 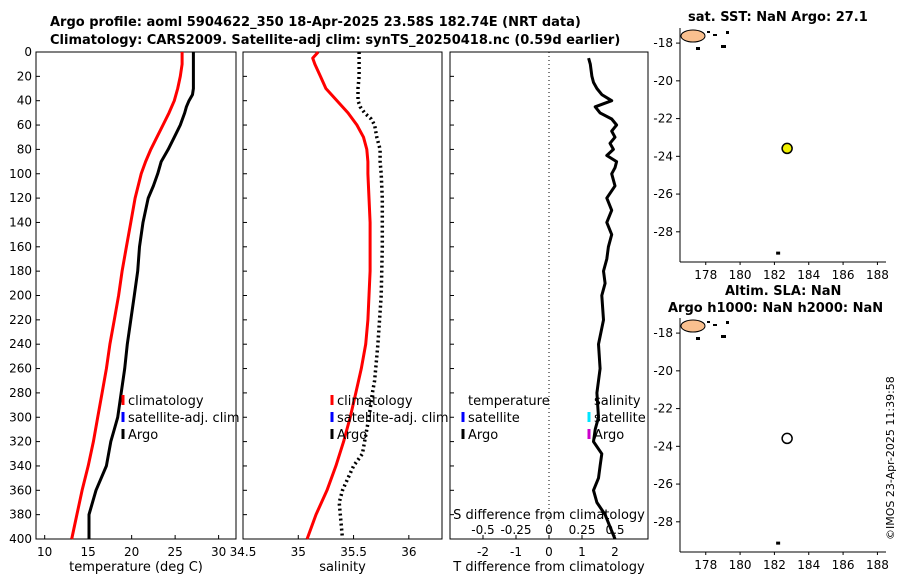 I want to click on depth-tick-label: 200, so click(x=20, y=296).